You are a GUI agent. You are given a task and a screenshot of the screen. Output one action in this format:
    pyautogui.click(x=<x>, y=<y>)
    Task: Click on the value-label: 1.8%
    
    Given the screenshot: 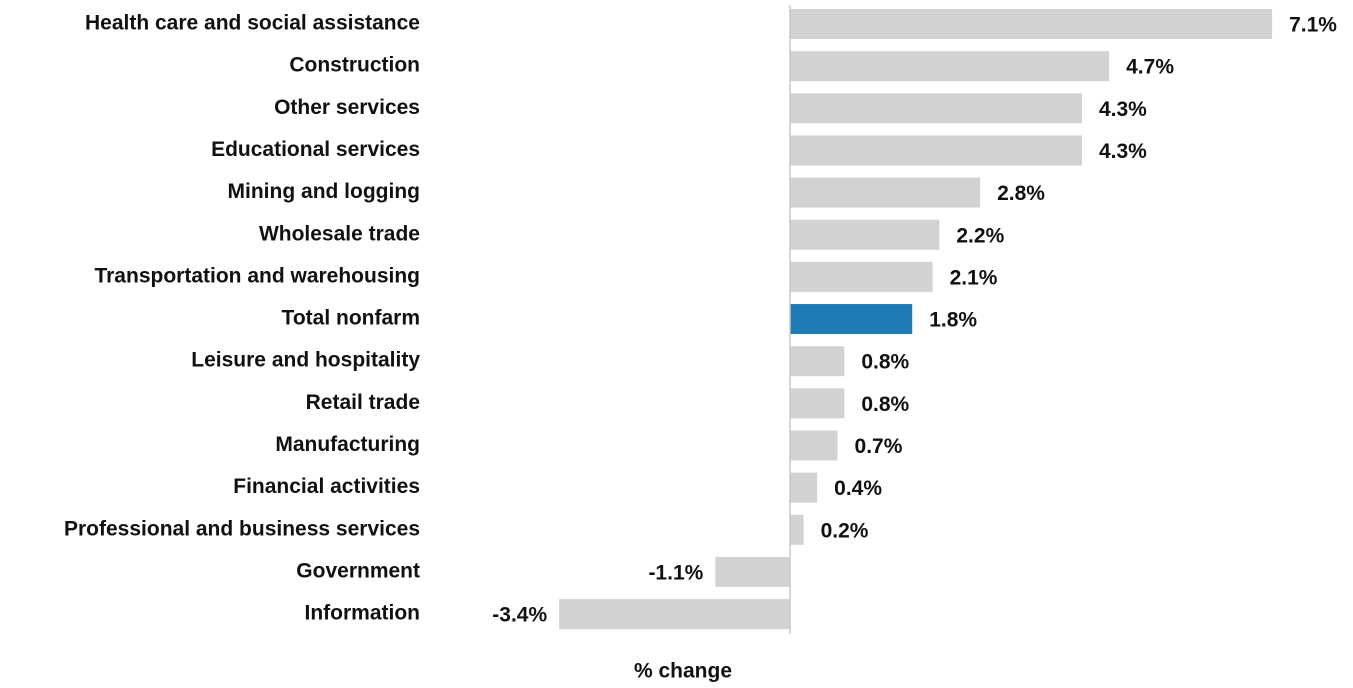 What is the action you would take?
    pyautogui.click(x=953, y=320)
    